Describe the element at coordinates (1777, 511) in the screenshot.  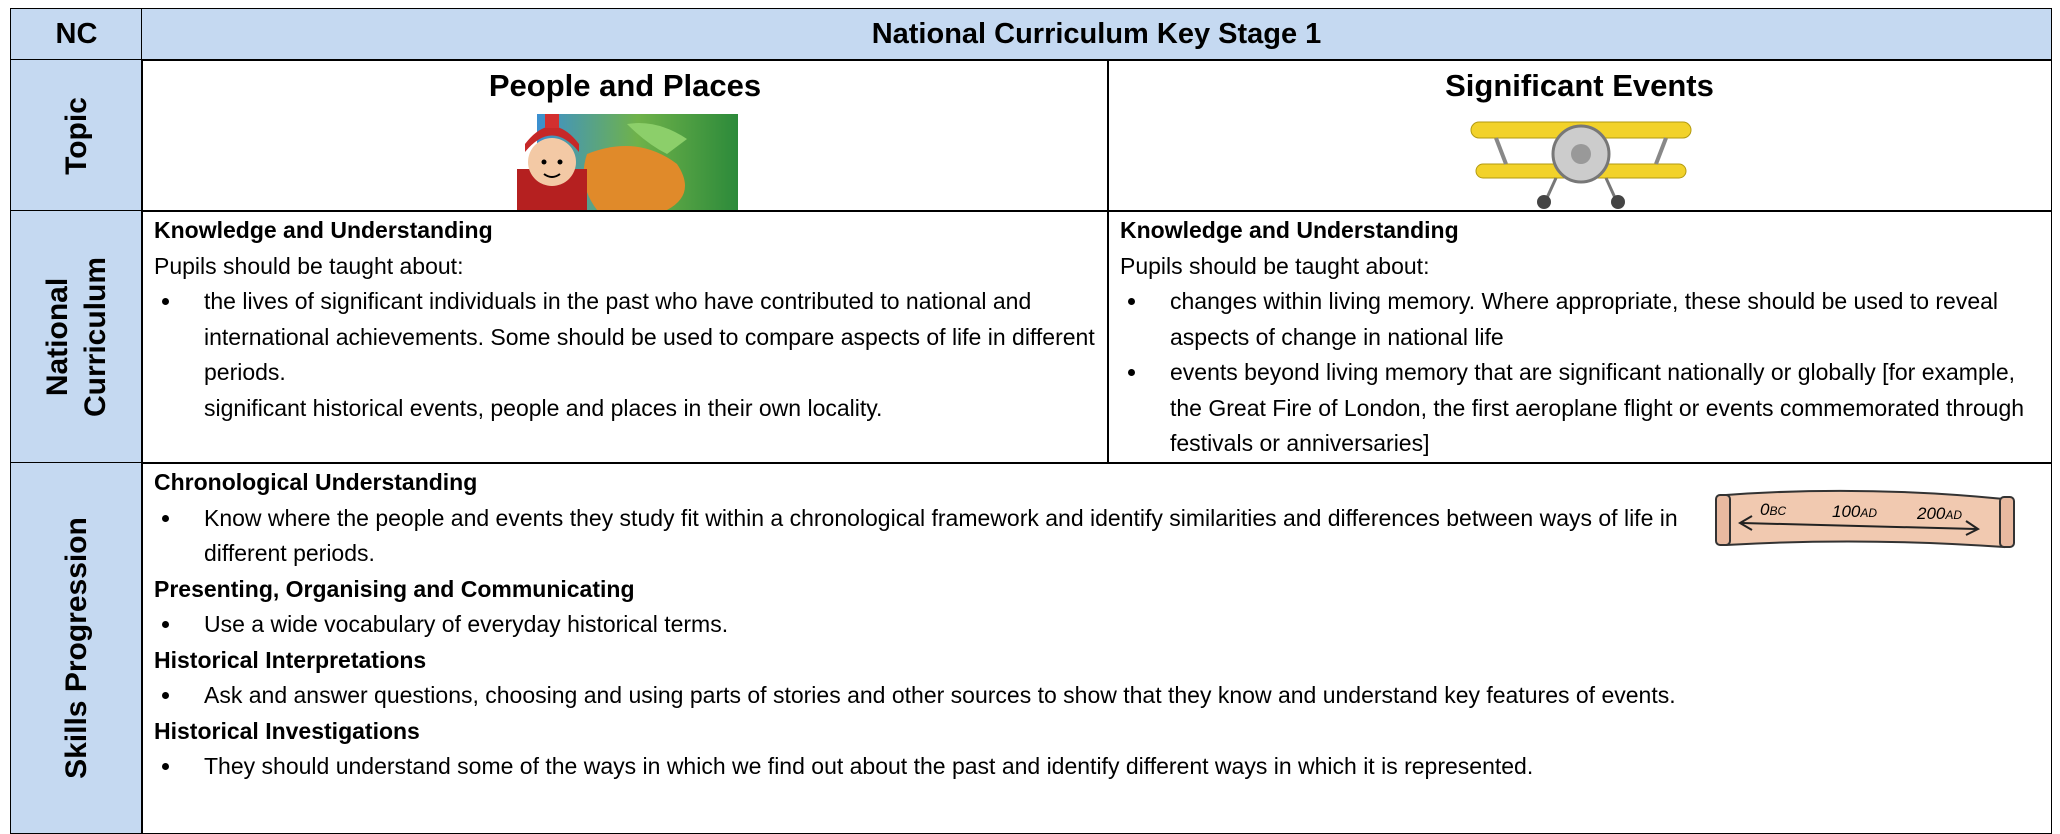
I see `timeline-era: BC` at that location.